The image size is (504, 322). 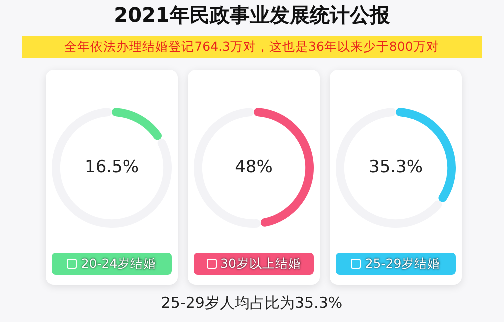 I want to click on legend-label: 25-29岁结婚, so click(x=403, y=264).